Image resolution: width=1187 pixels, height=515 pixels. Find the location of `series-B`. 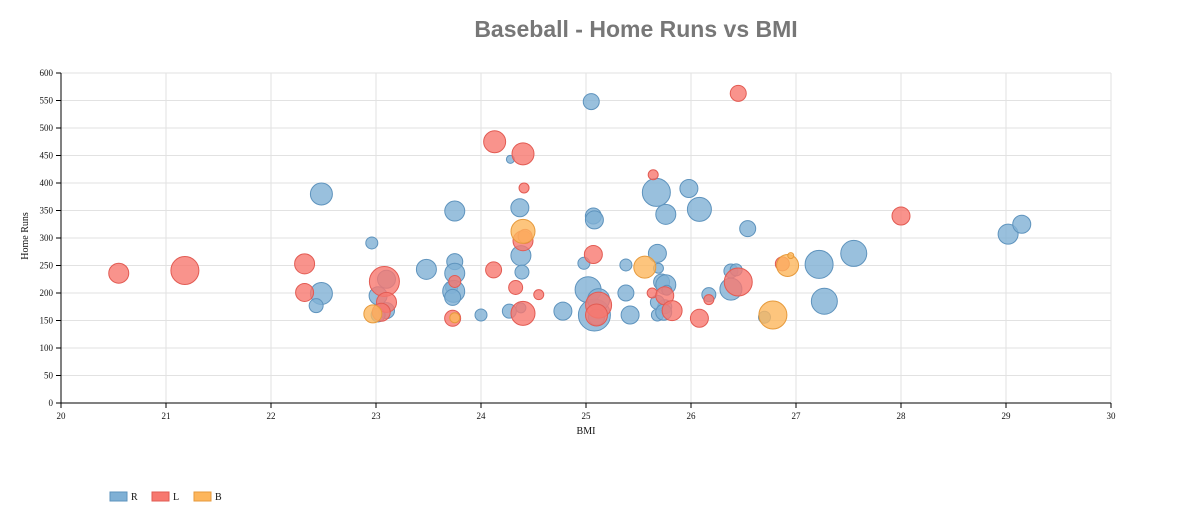

series-B is located at coordinates (581, 274).